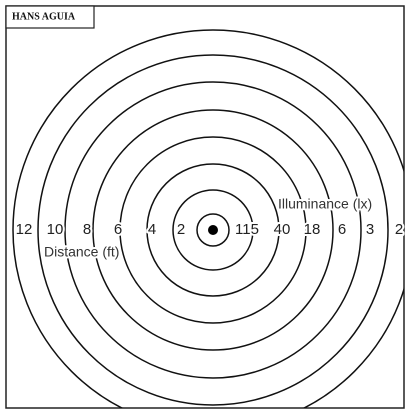 This screenshot has height=414, width=414. I want to click on distance-label: 4, so click(152, 229).